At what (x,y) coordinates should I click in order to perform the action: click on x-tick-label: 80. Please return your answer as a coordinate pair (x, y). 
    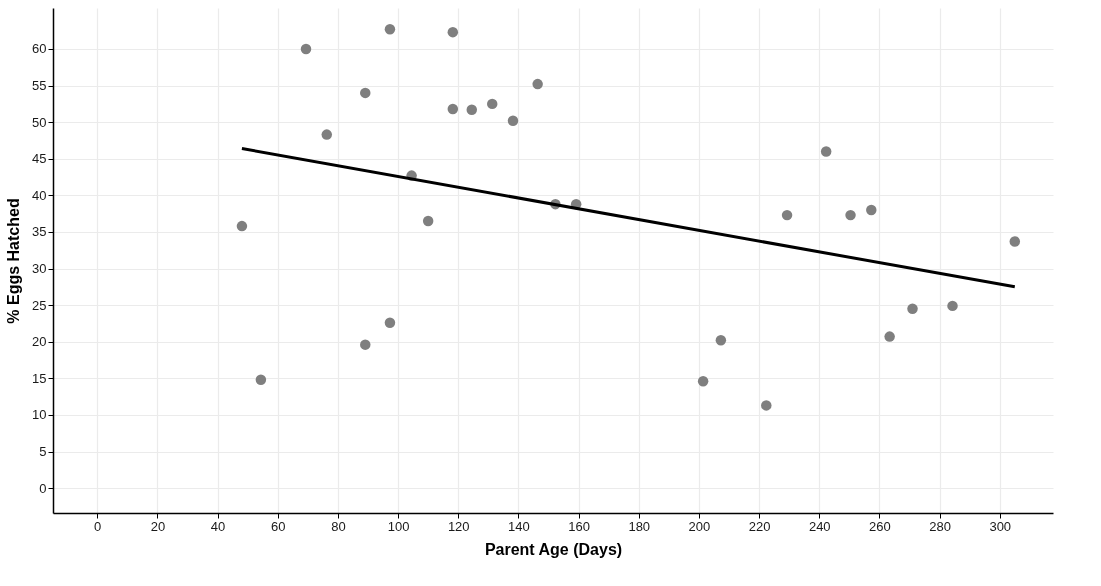
    Looking at the image, I should click on (338, 526).